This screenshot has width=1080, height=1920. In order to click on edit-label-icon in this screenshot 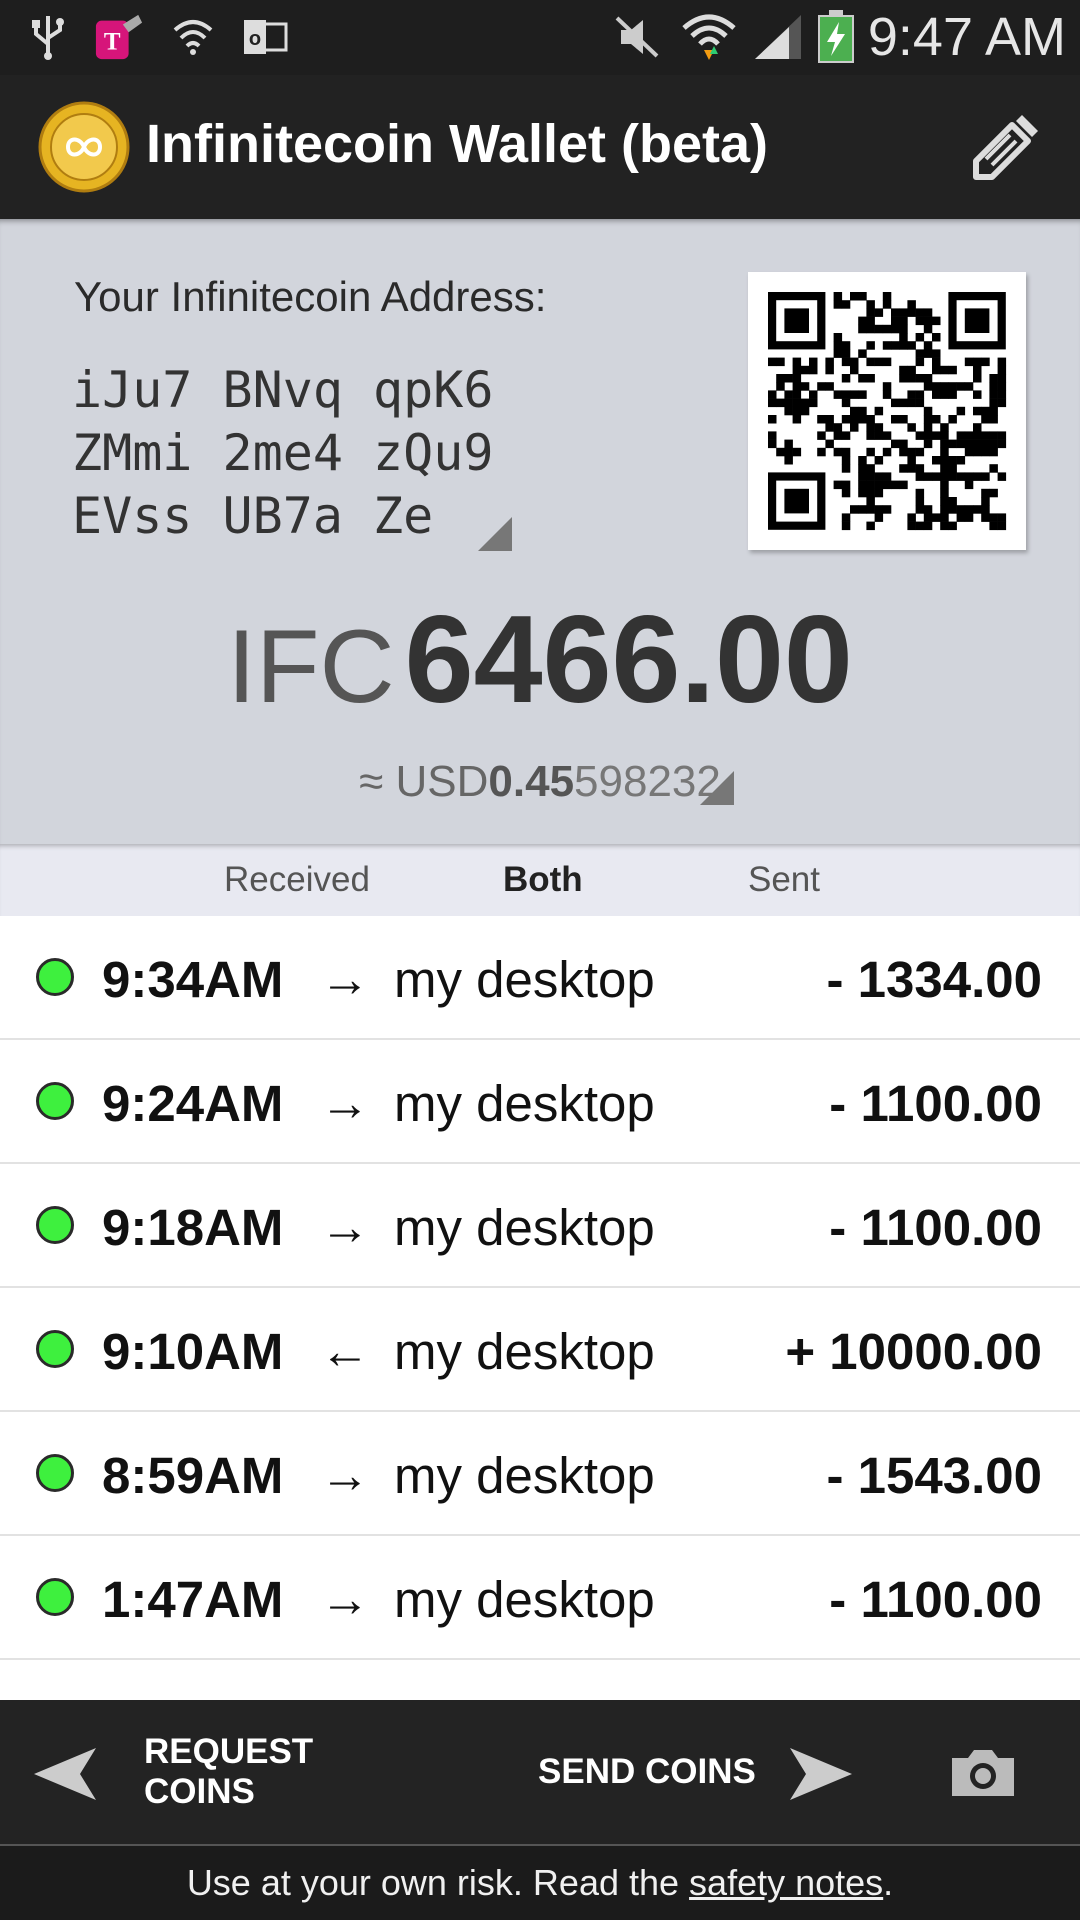, I will do `click(1003, 148)`.